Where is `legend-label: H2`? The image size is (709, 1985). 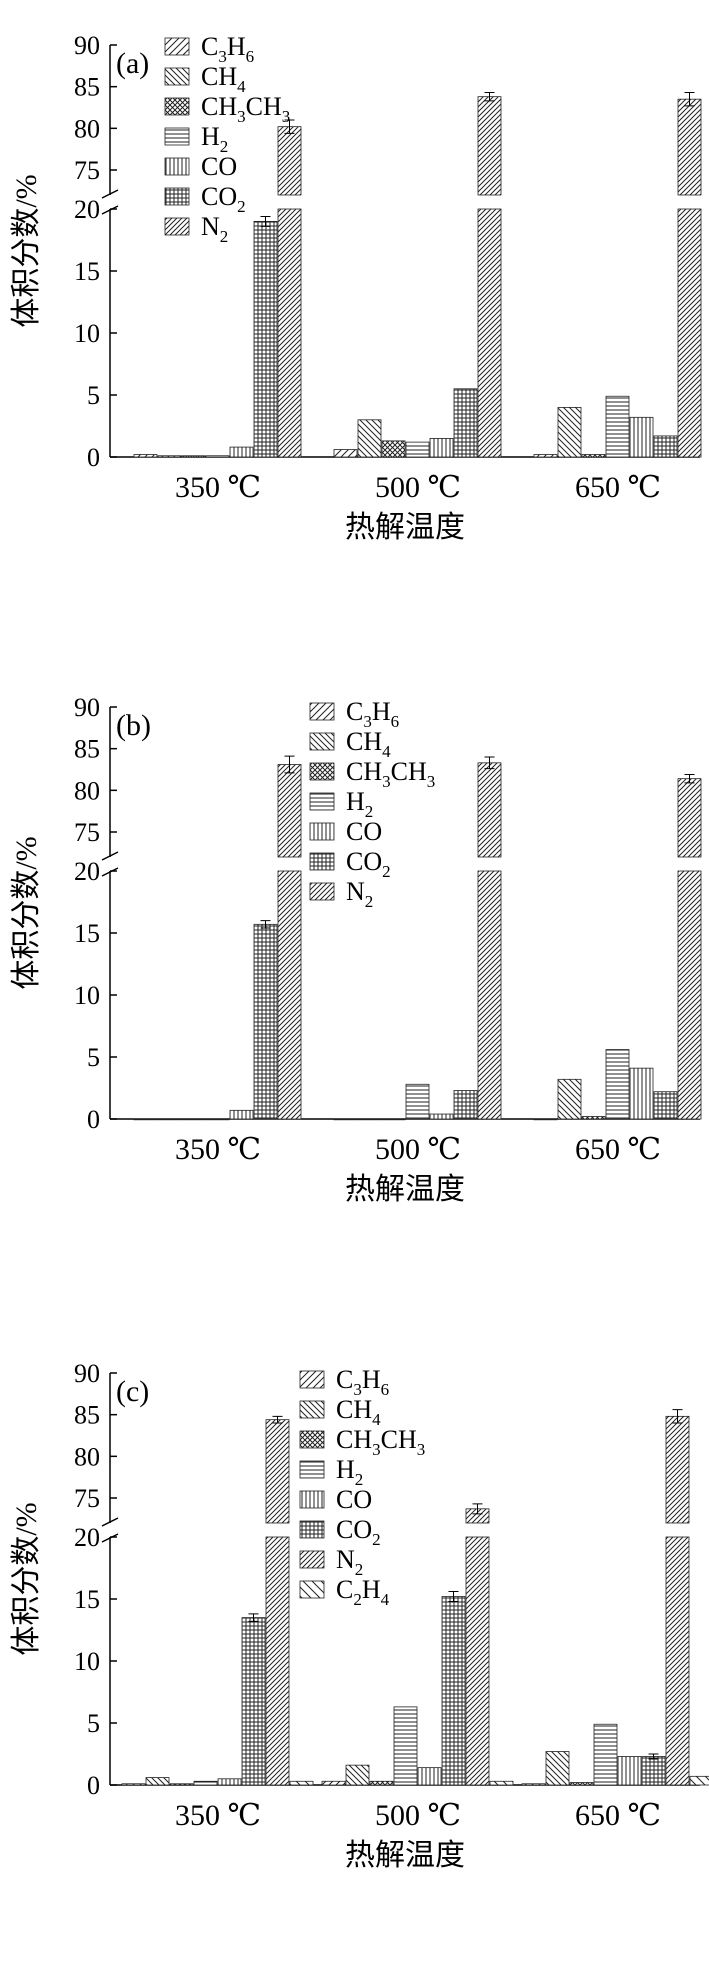
legend-label: H2 is located at coordinates (214, 139).